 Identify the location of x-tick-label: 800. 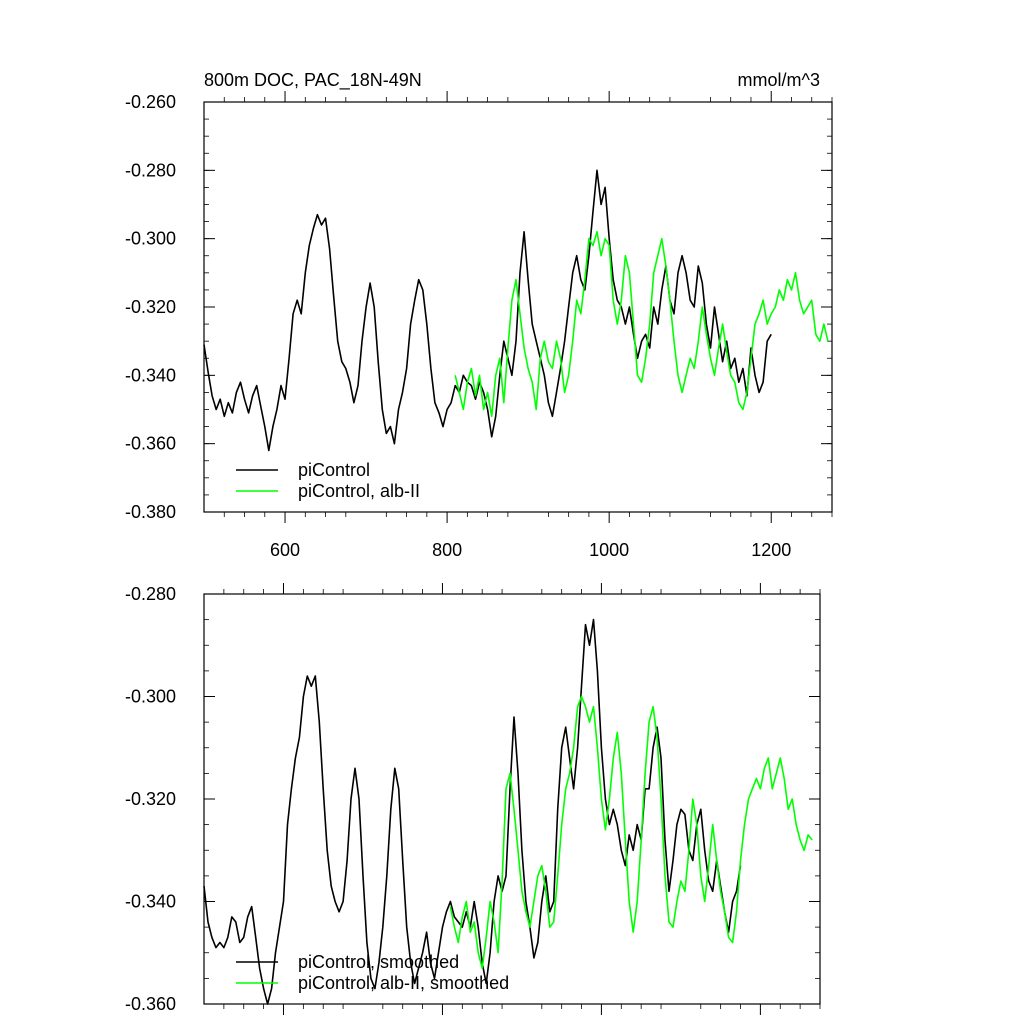
(447, 550).